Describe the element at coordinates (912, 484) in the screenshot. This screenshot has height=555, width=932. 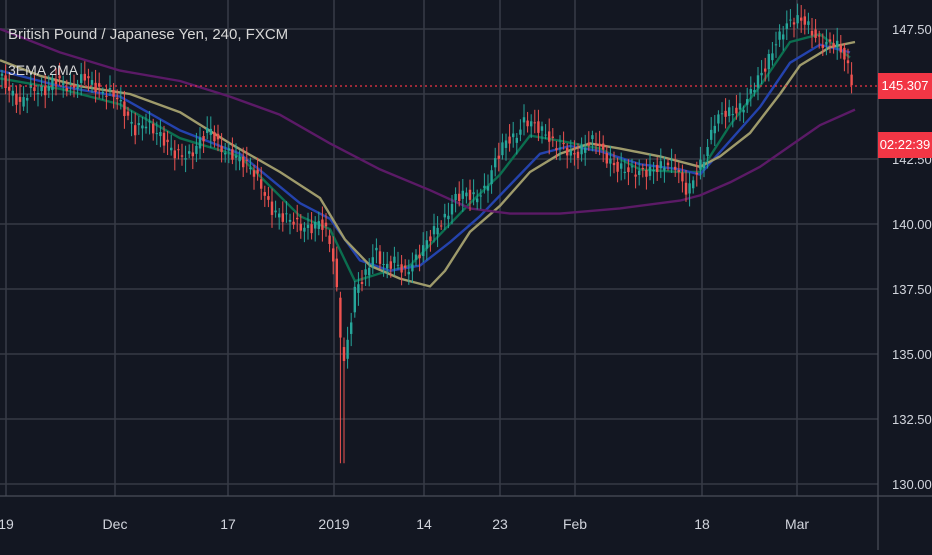
I see `price-tick-label: 130.000` at that location.